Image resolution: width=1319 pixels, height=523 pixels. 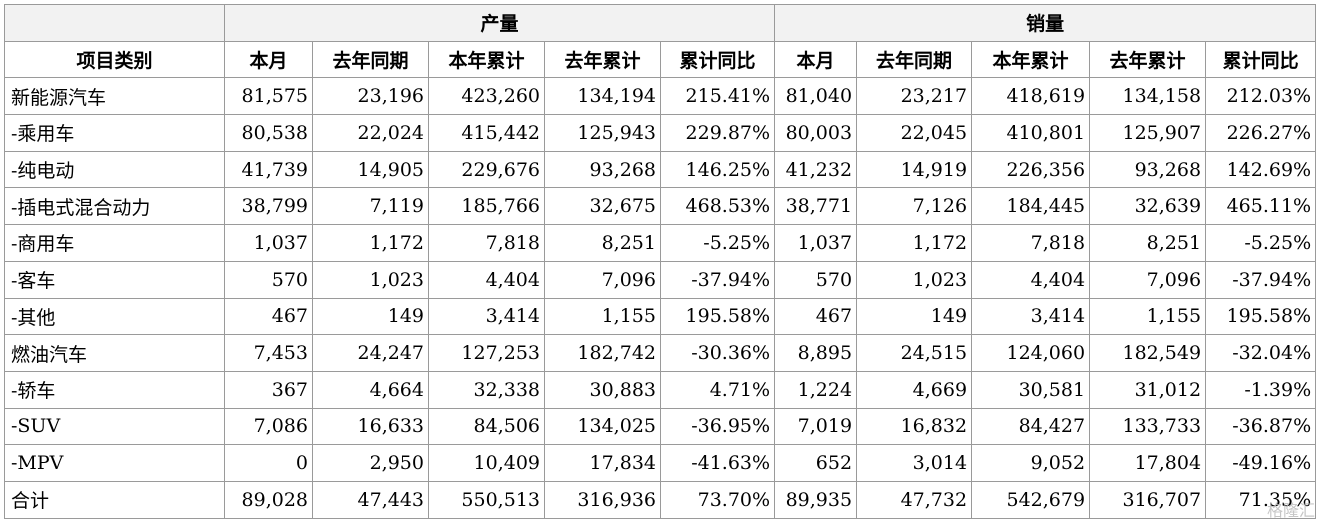 What do you see at coordinates (1148, 389) in the screenshot?
I see `sales-value-cell: 31,012` at bounding box center [1148, 389].